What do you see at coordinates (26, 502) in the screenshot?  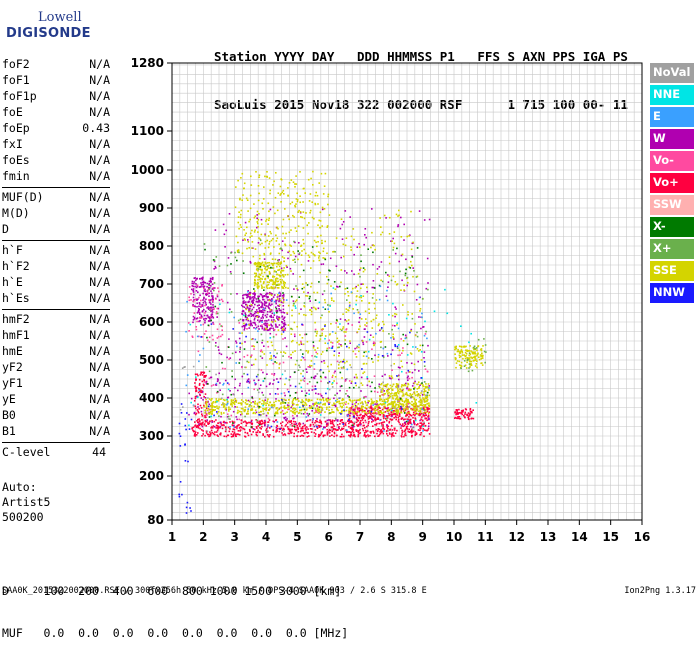 I see `autoscaling-info: Auto: Artist5 500200` at bounding box center [26, 502].